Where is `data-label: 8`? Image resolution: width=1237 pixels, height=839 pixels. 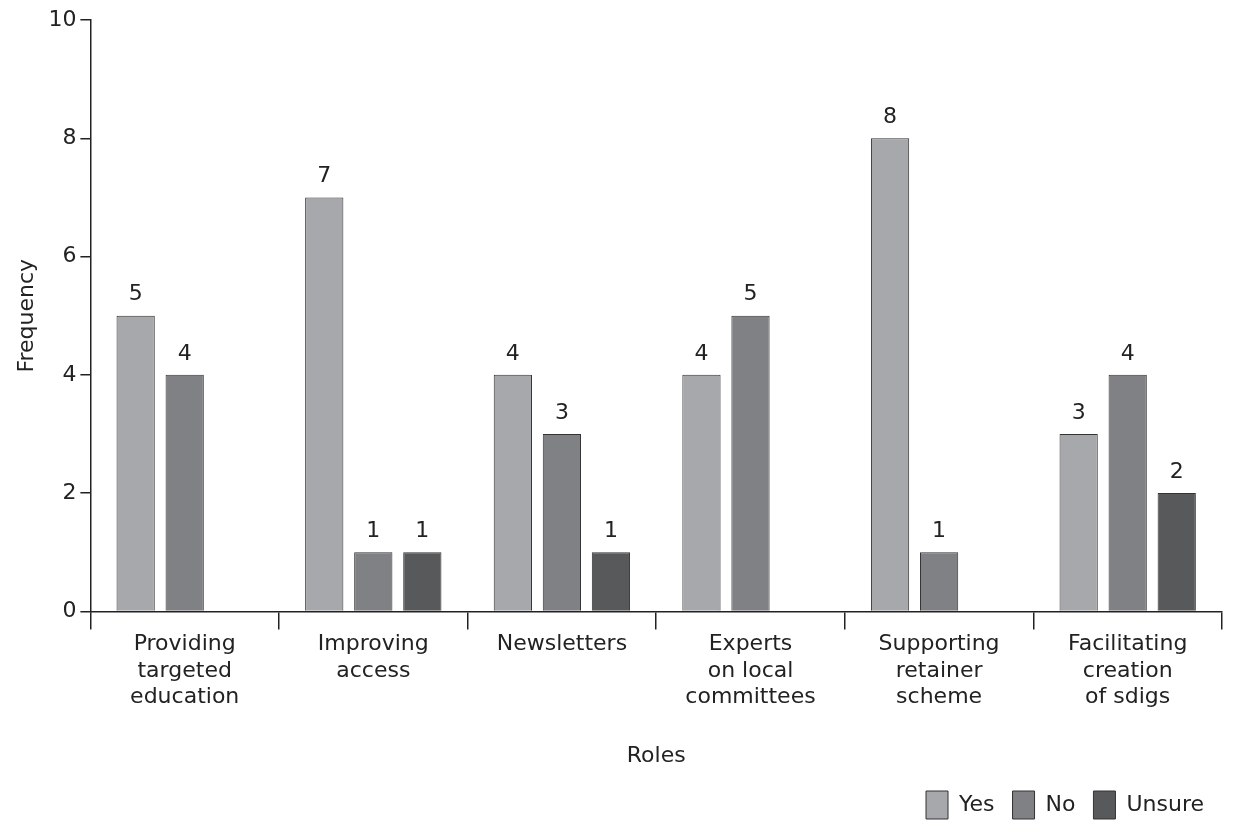
data-label: 8 is located at coordinates (890, 115).